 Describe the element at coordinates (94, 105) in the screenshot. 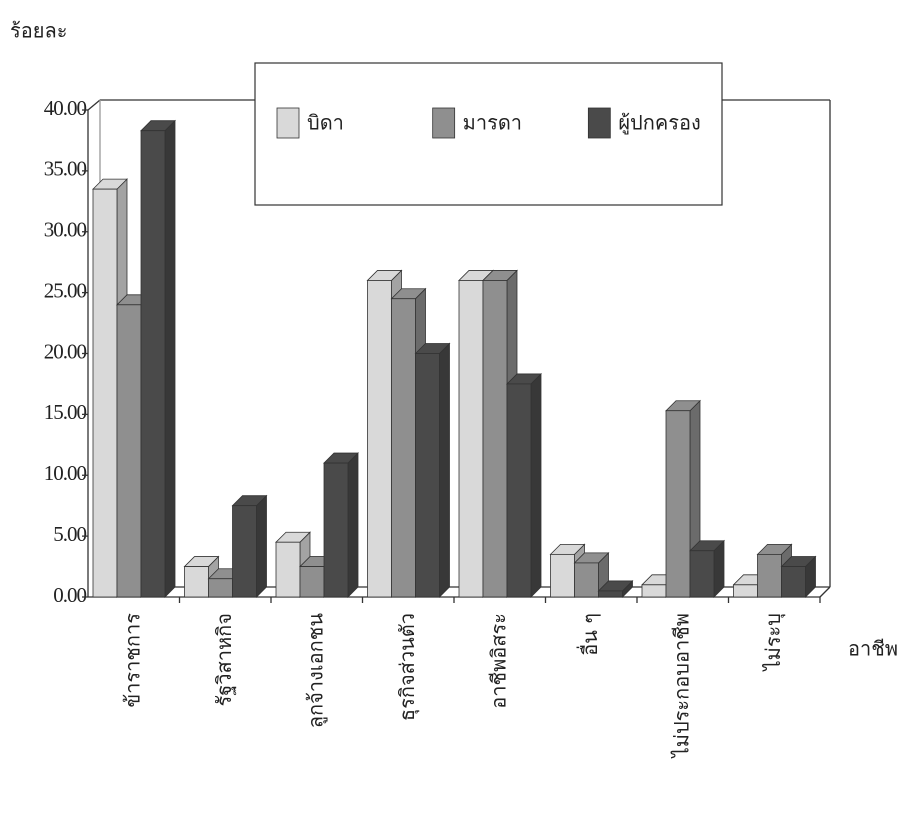

I see `wall-edge` at that location.